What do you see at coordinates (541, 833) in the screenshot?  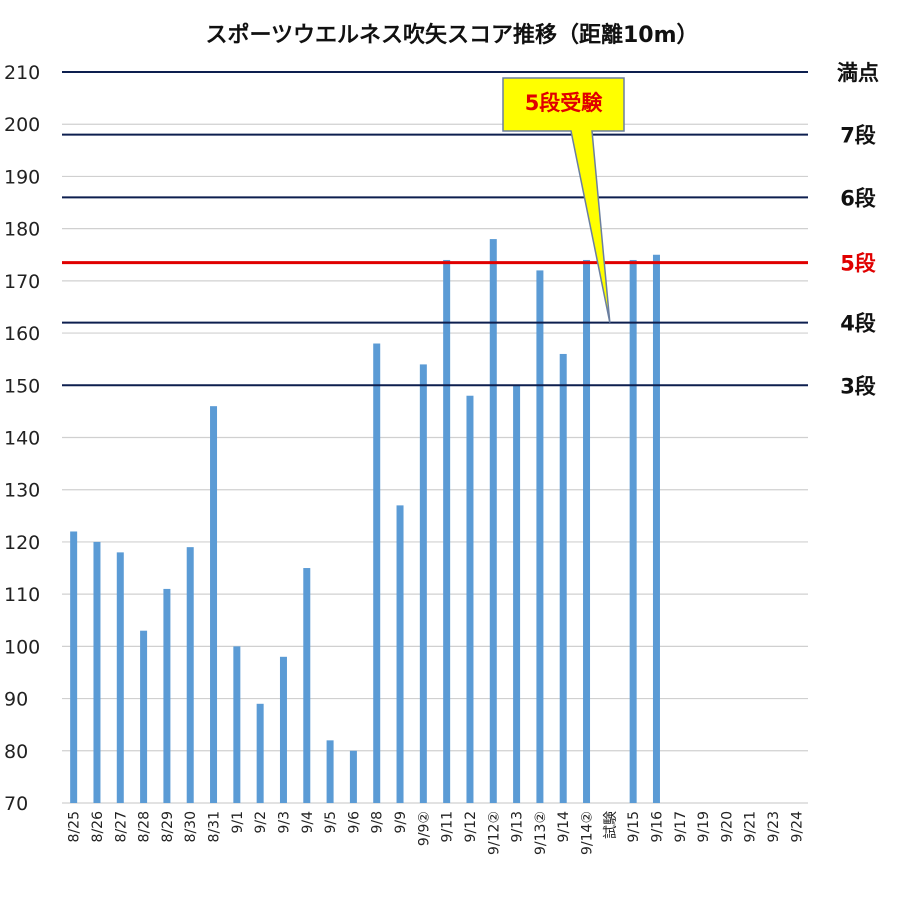 I see `x-tick-label: 9/13②` at bounding box center [541, 833].